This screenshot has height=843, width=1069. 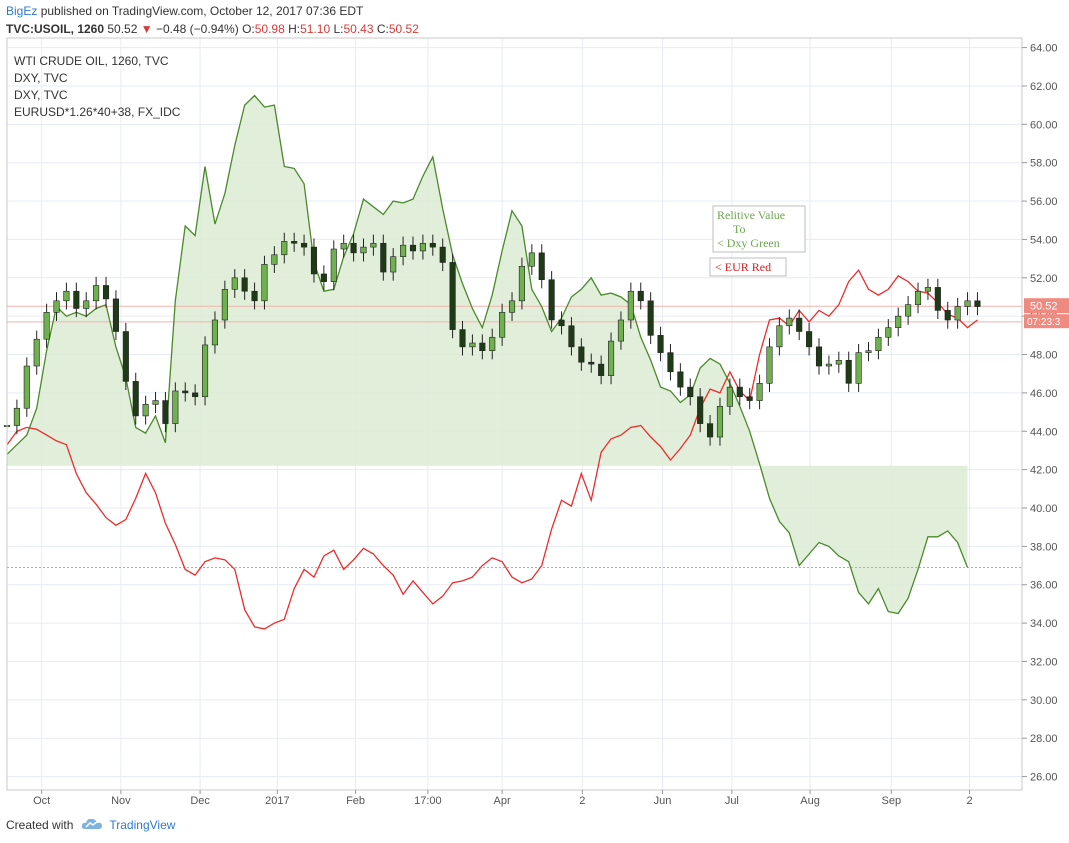 I want to click on y-tick-label: 32.00, so click(x=1044, y=662).